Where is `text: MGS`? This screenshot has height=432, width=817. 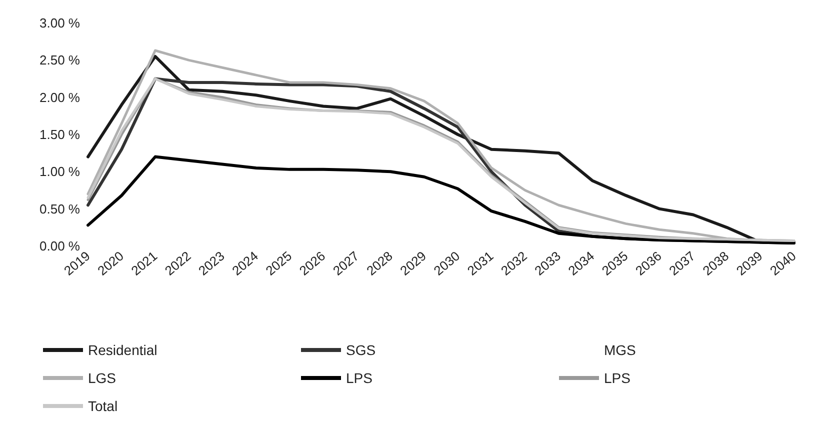
text: MGS is located at coordinates (620, 350).